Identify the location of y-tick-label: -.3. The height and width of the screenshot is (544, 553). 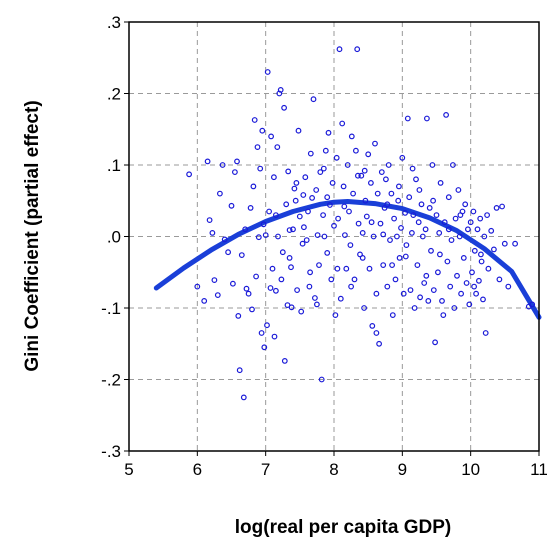
(111, 451).